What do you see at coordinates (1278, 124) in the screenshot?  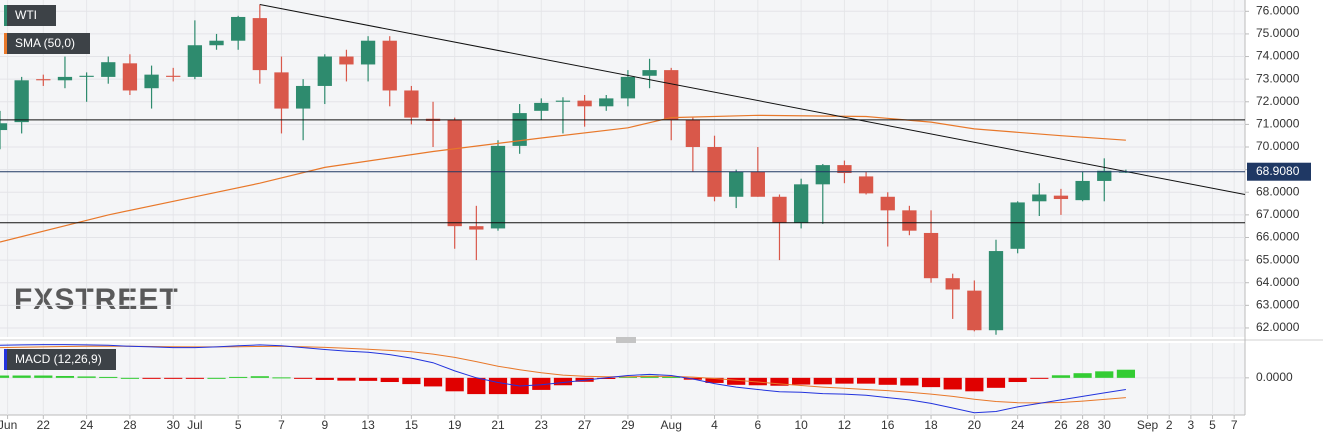 I see `y-tick-label: 71.0000` at bounding box center [1278, 124].